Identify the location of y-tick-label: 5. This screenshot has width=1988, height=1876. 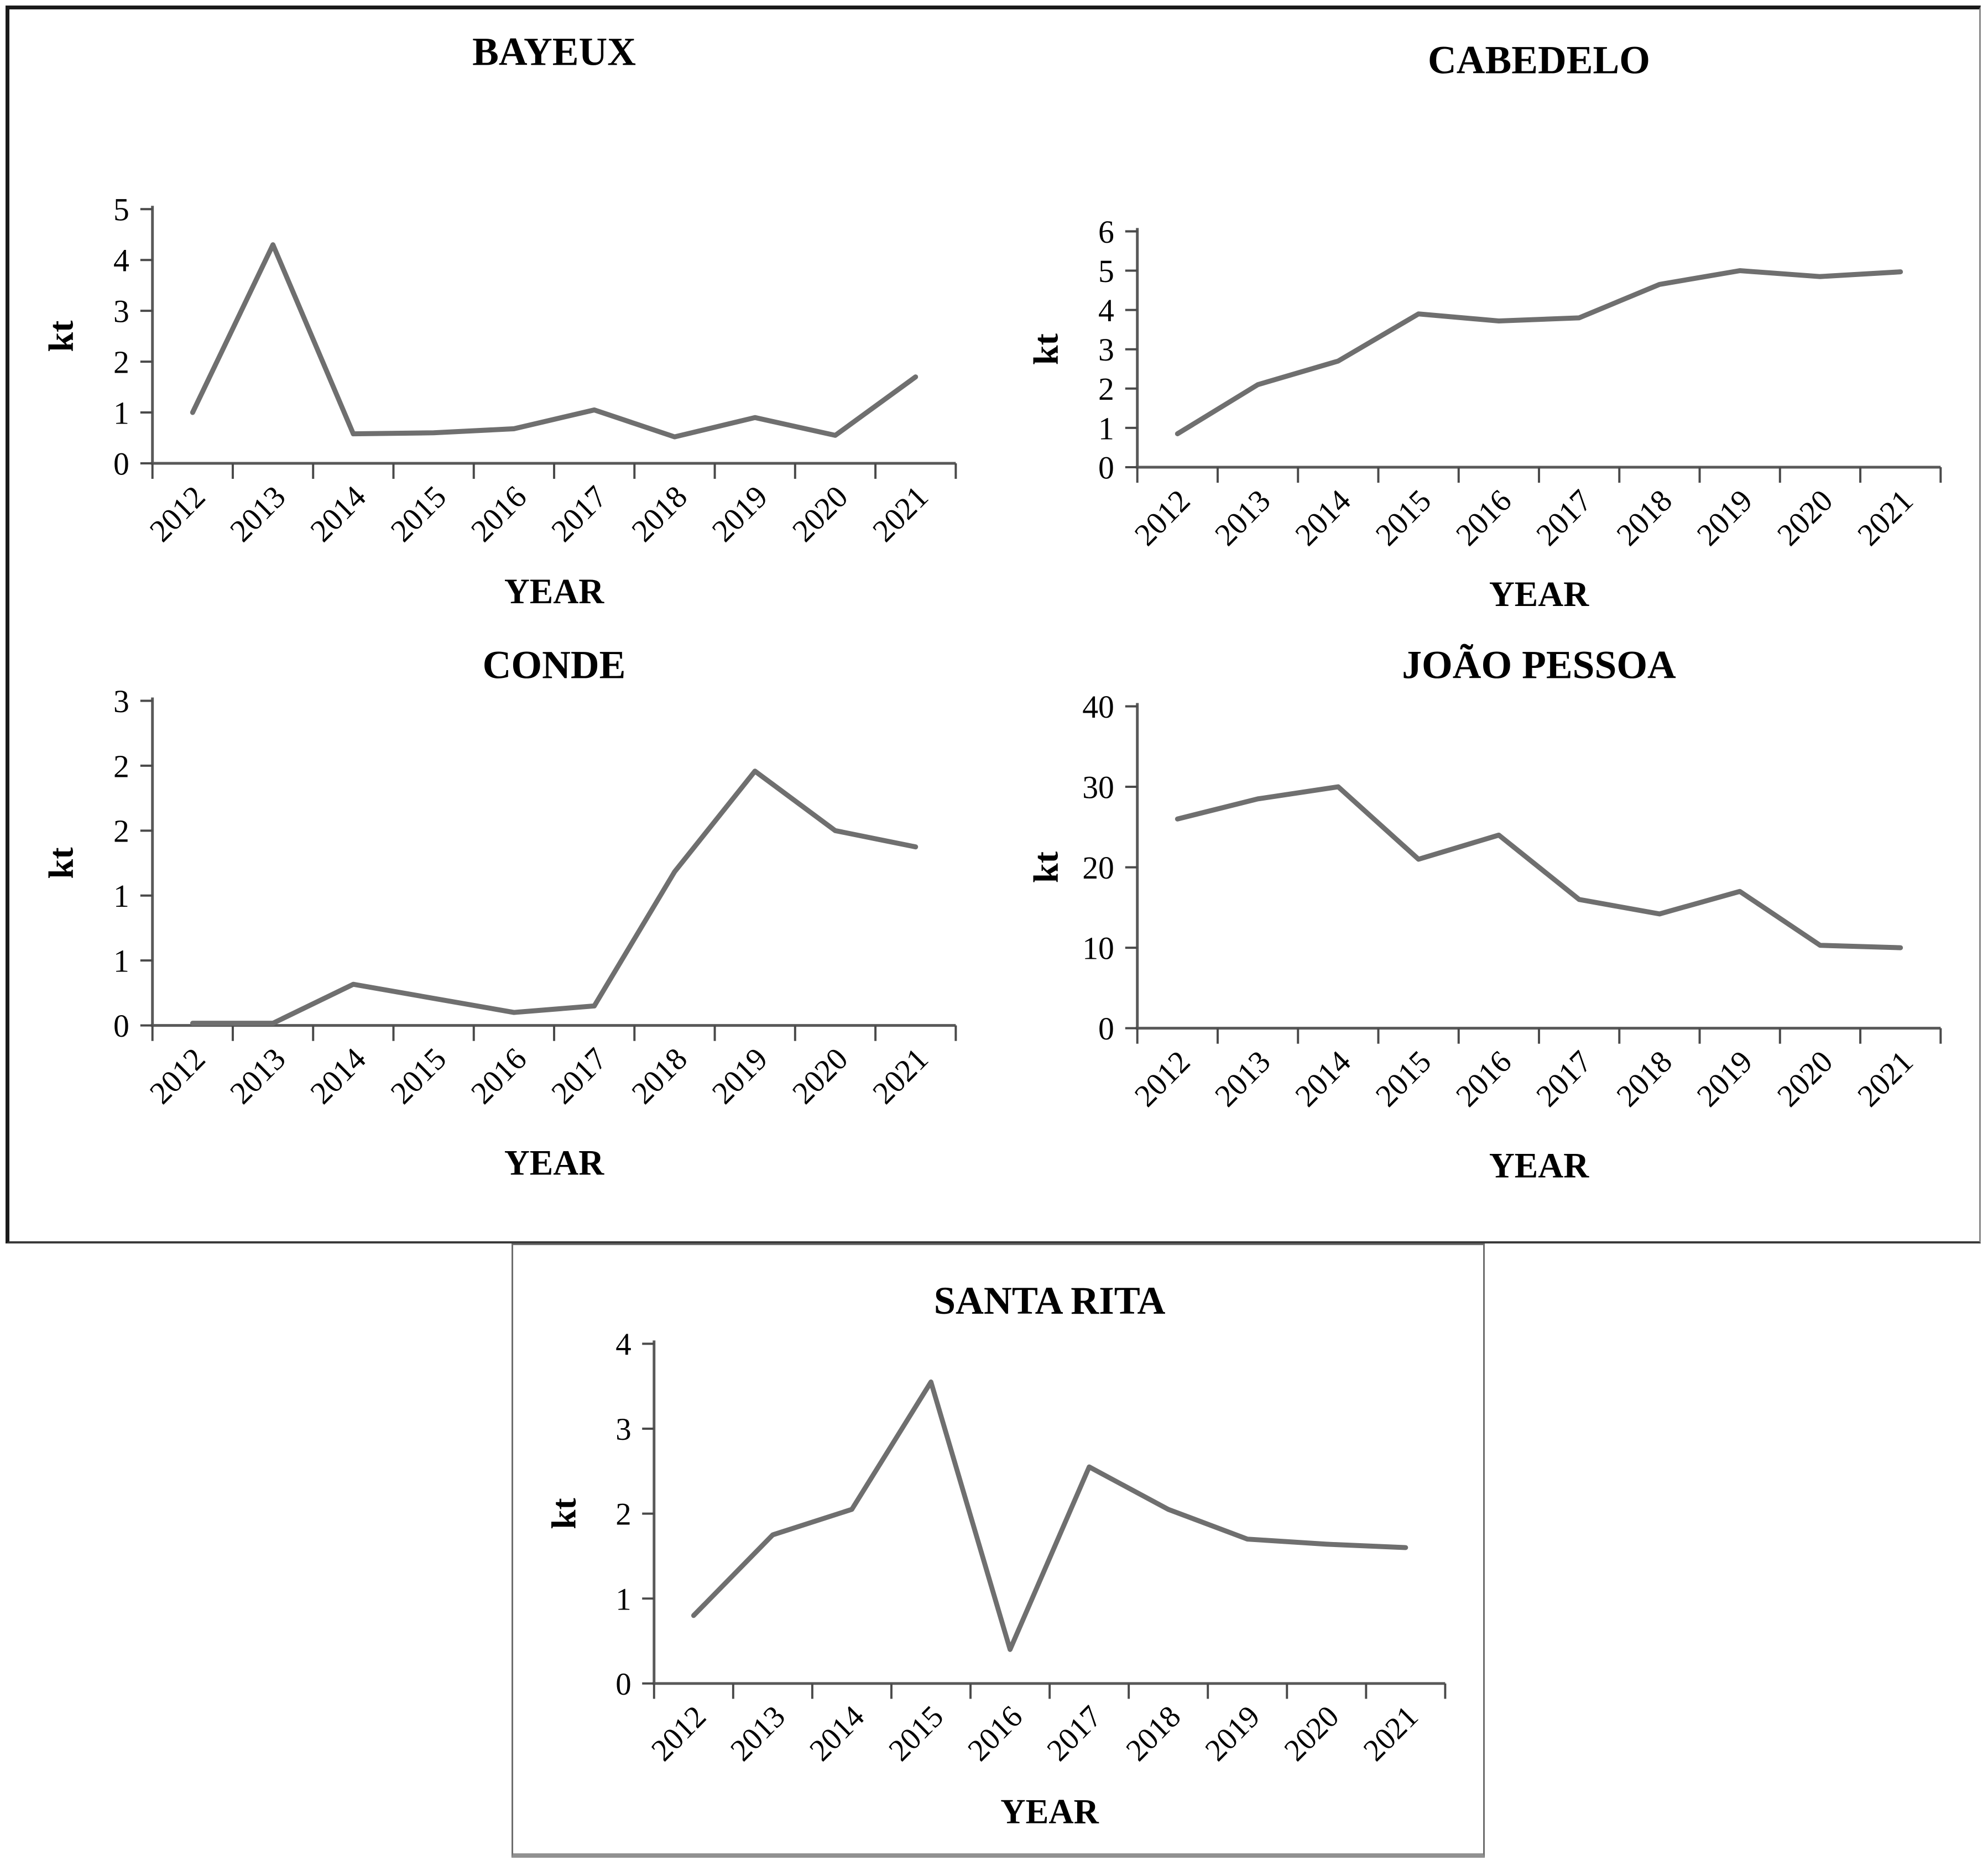
(1106, 271).